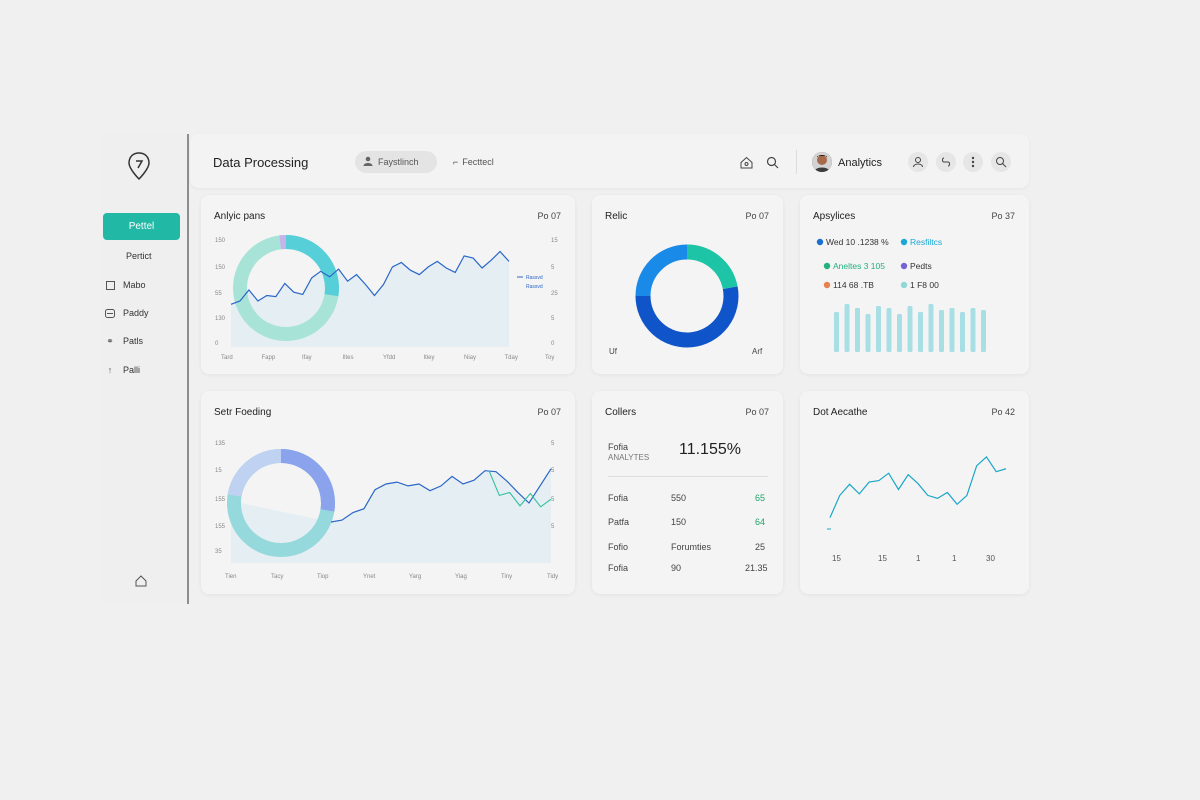  What do you see at coordinates (307, 358) in the screenshot?
I see `x-tick-label: Ifay` at bounding box center [307, 358].